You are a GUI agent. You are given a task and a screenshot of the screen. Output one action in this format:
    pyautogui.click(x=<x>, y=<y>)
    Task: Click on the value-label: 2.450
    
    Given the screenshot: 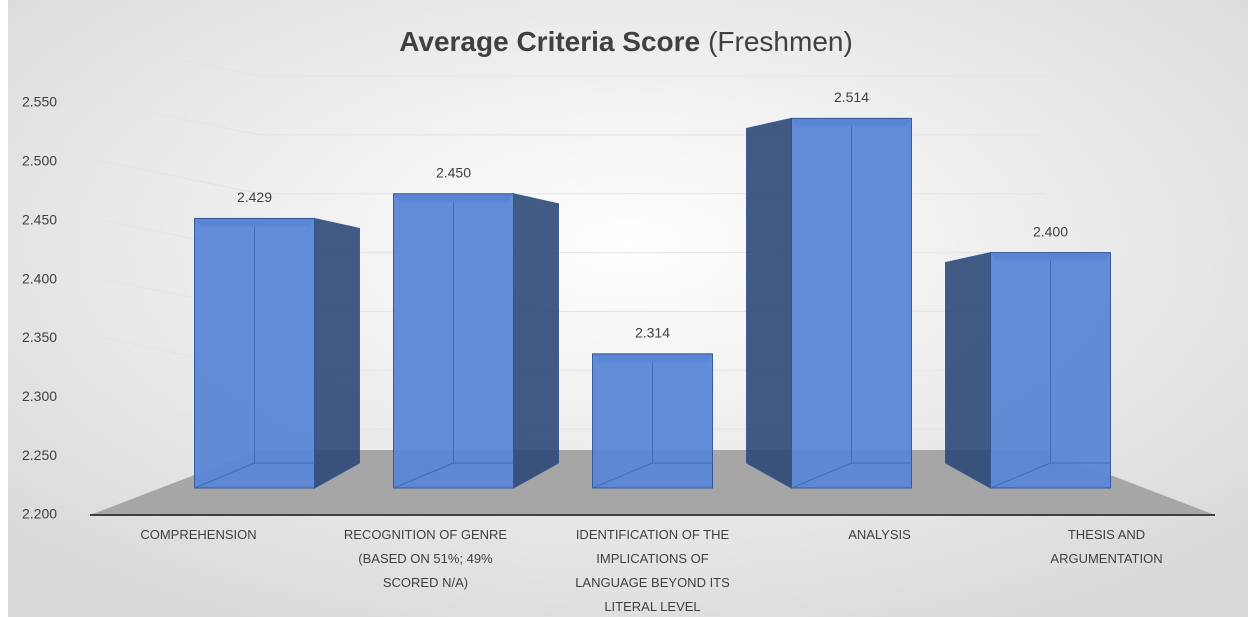 What is the action you would take?
    pyautogui.click(x=453, y=172)
    